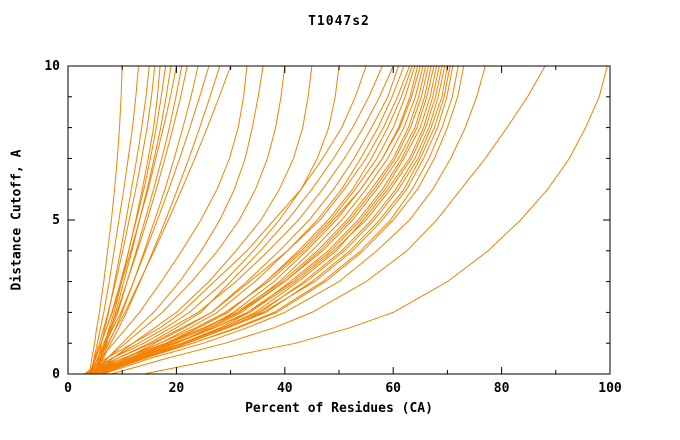  Describe the element at coordinates (610, 388) in the screenshot. I see `x-tick-label: 100` at that location.